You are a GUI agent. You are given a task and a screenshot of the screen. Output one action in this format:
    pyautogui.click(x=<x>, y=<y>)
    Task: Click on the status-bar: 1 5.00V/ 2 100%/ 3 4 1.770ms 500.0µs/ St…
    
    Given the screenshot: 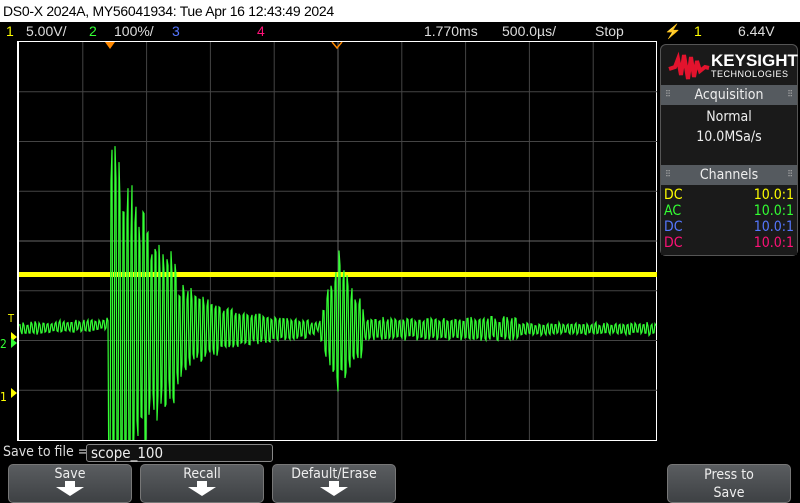 What is the action you would take?
    pyautogui.click(x=400, y=31)
    